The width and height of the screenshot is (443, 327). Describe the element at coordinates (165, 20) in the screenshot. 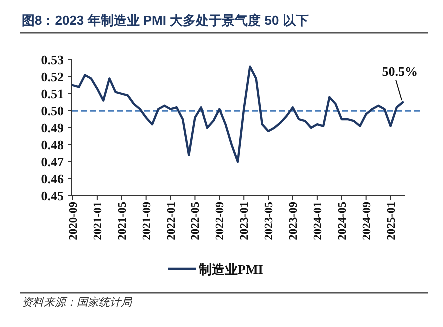

I see `title: 图8：2023 年制造业 PMI 大多处于景气度 50 以下` at that location.